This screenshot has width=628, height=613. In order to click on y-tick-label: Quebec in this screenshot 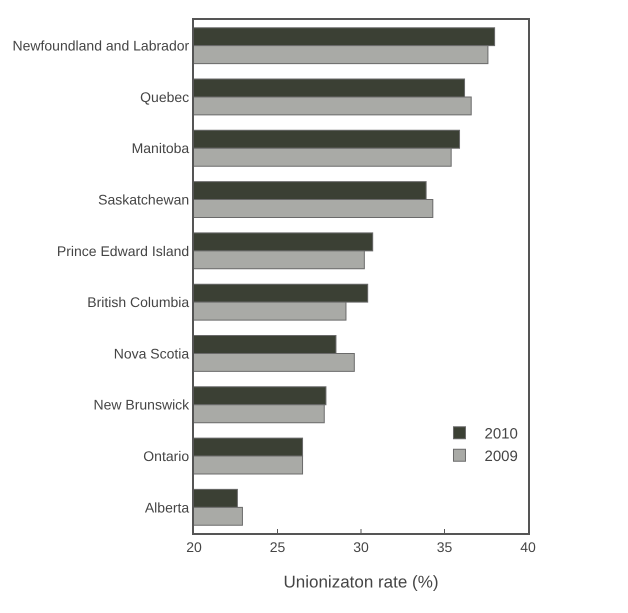, I will do `click(165, 96)`.